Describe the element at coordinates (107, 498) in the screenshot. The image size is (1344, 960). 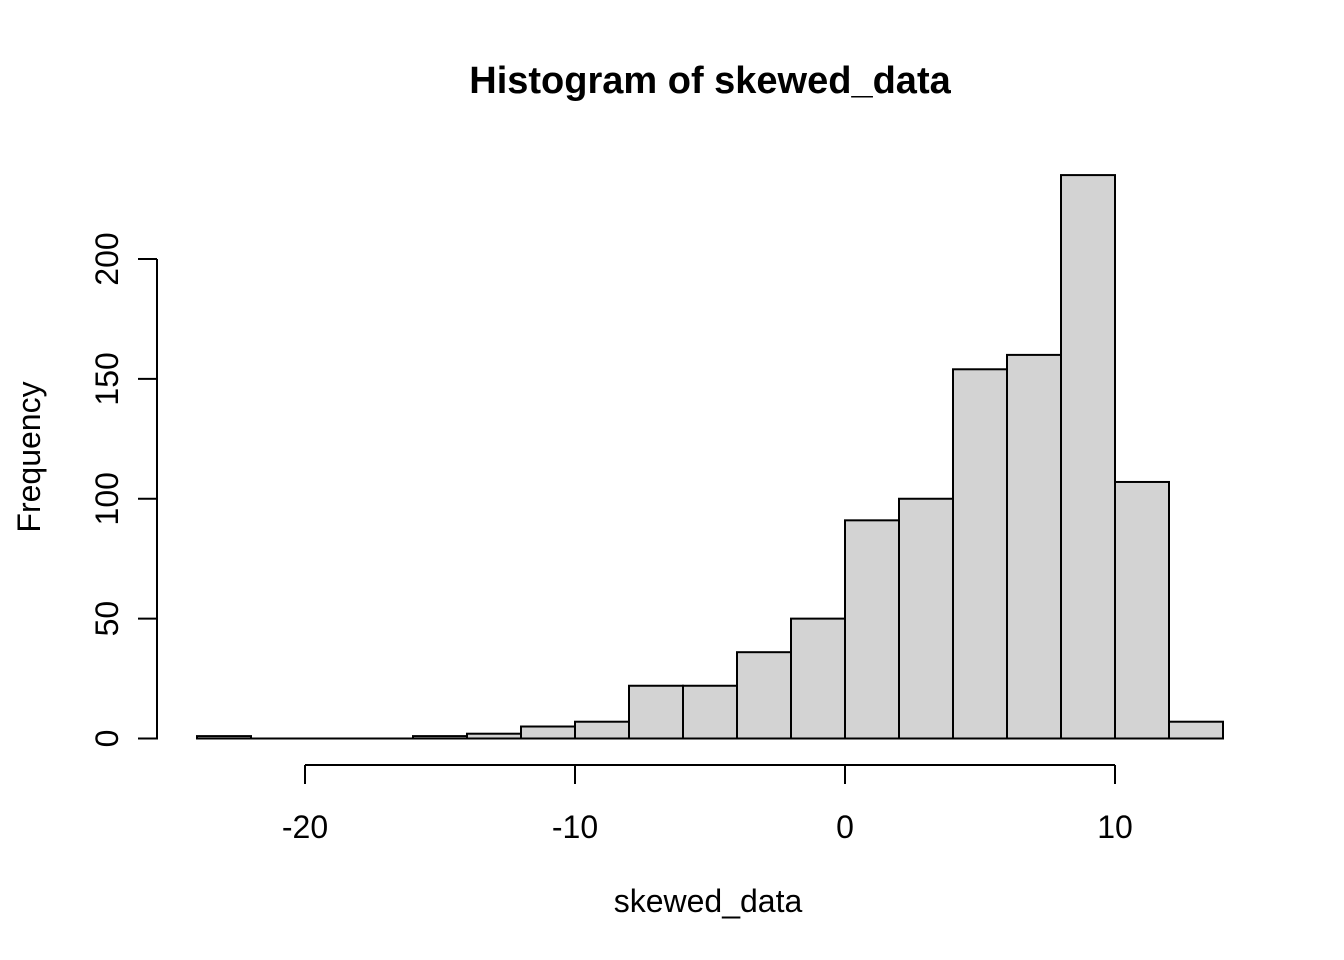
I see `y-tick-label: 100` at that location.